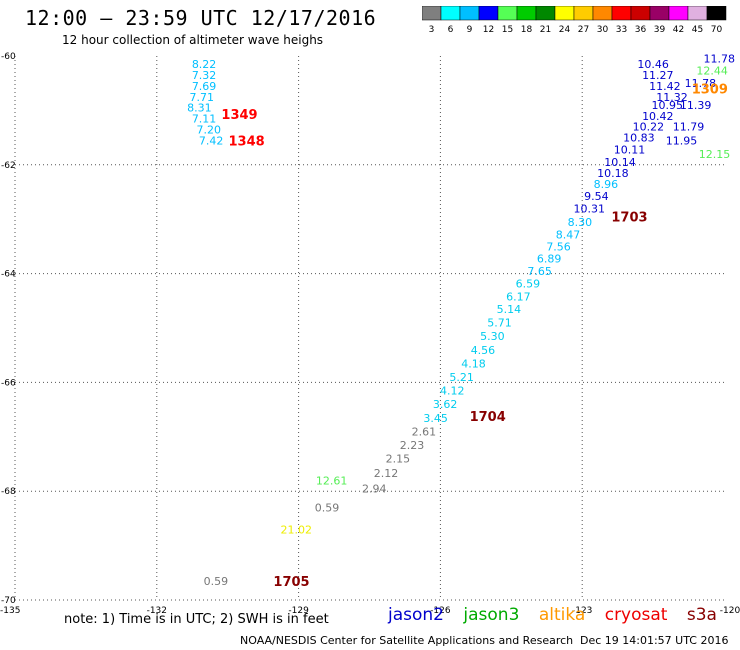 This screenshot has width=740, height=650. Describe the element at coordinates (696, 105) in the screenshot. I see `data-point-jason2: 11.39` at that location.